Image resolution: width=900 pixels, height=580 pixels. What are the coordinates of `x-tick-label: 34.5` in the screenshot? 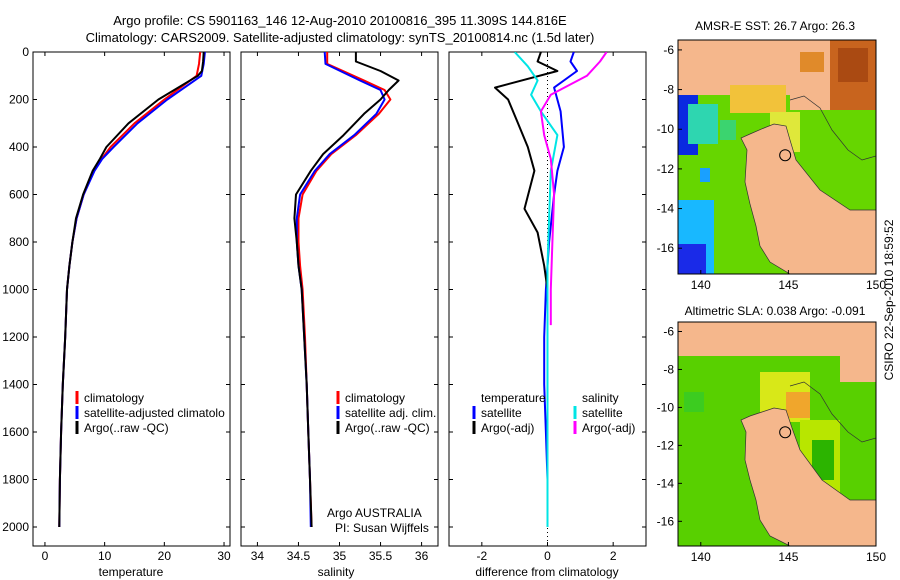 It's located at (299, 556).